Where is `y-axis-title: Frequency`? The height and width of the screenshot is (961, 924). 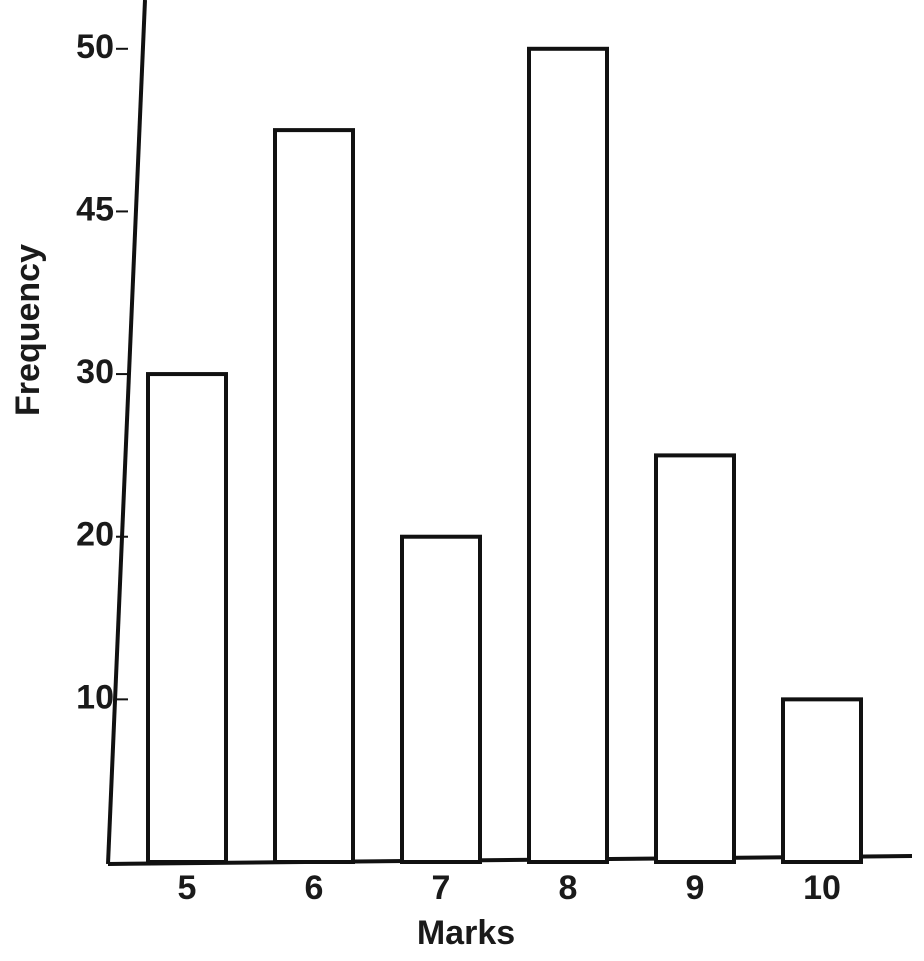
y-axis-title: Frequency is located at coordinates (28, 330).